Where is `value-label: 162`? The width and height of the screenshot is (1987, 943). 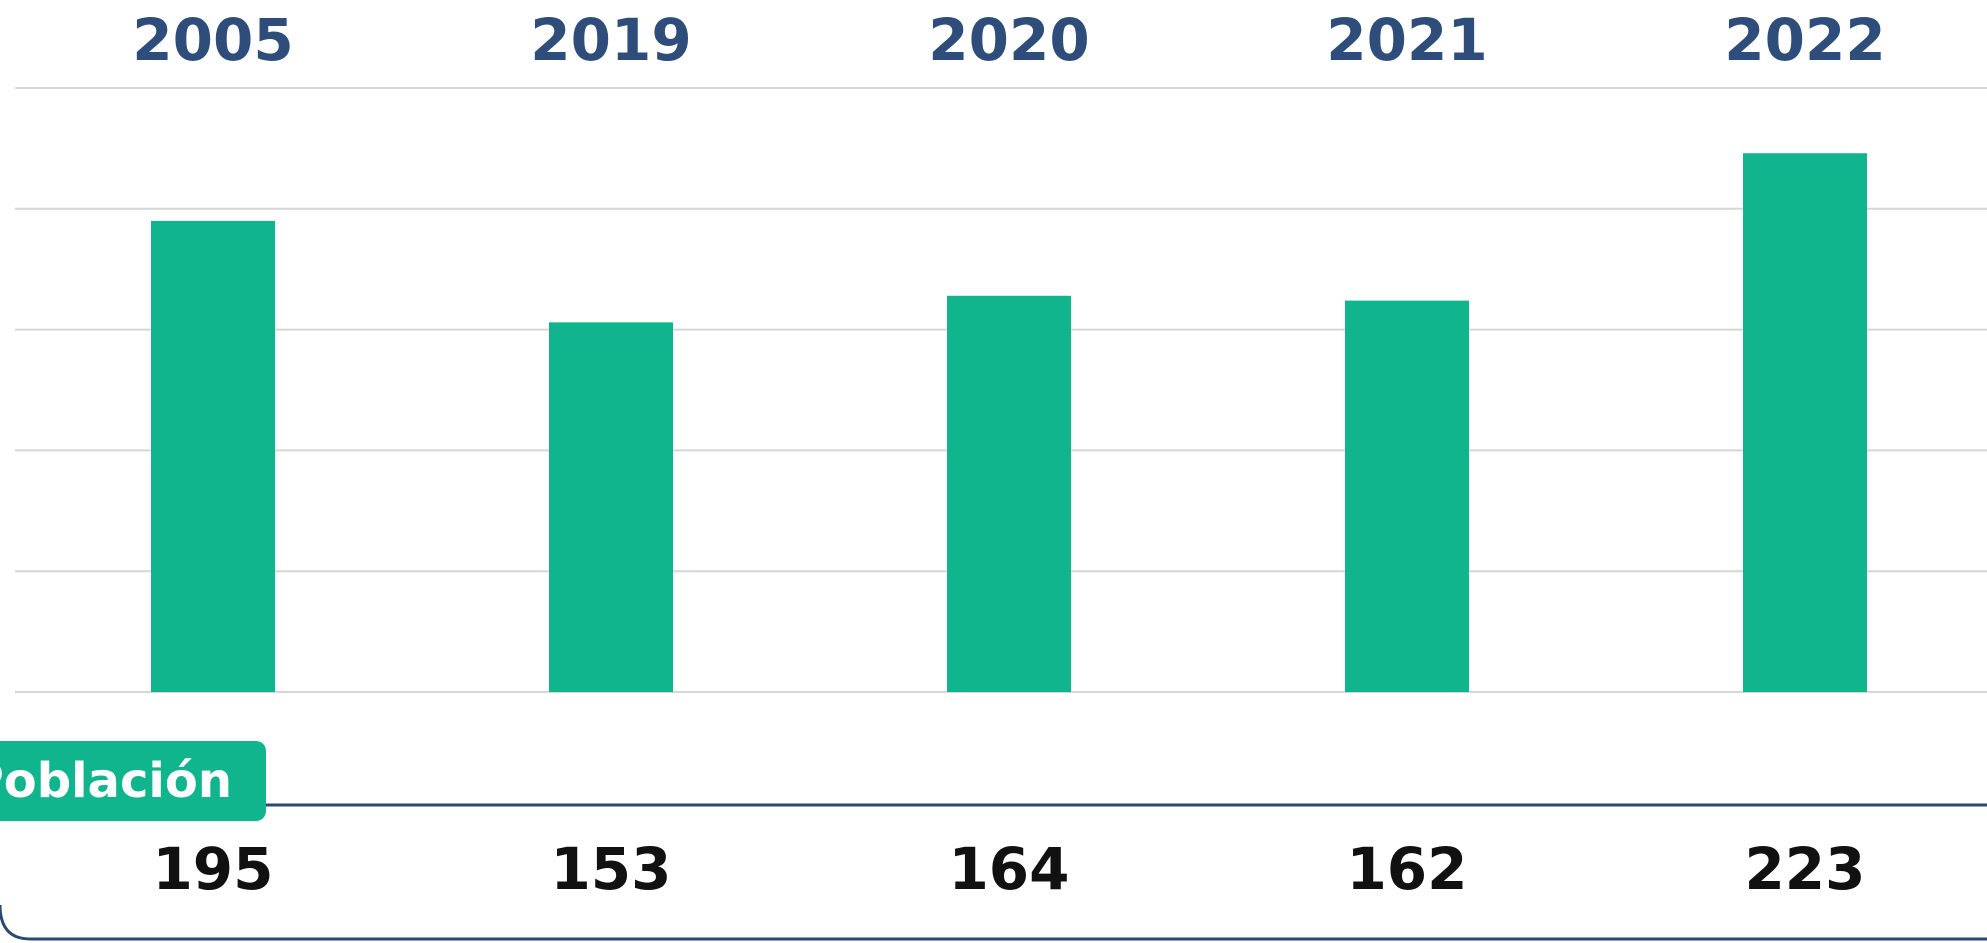
value-label: 162 is located at coordinates (1406, 869).